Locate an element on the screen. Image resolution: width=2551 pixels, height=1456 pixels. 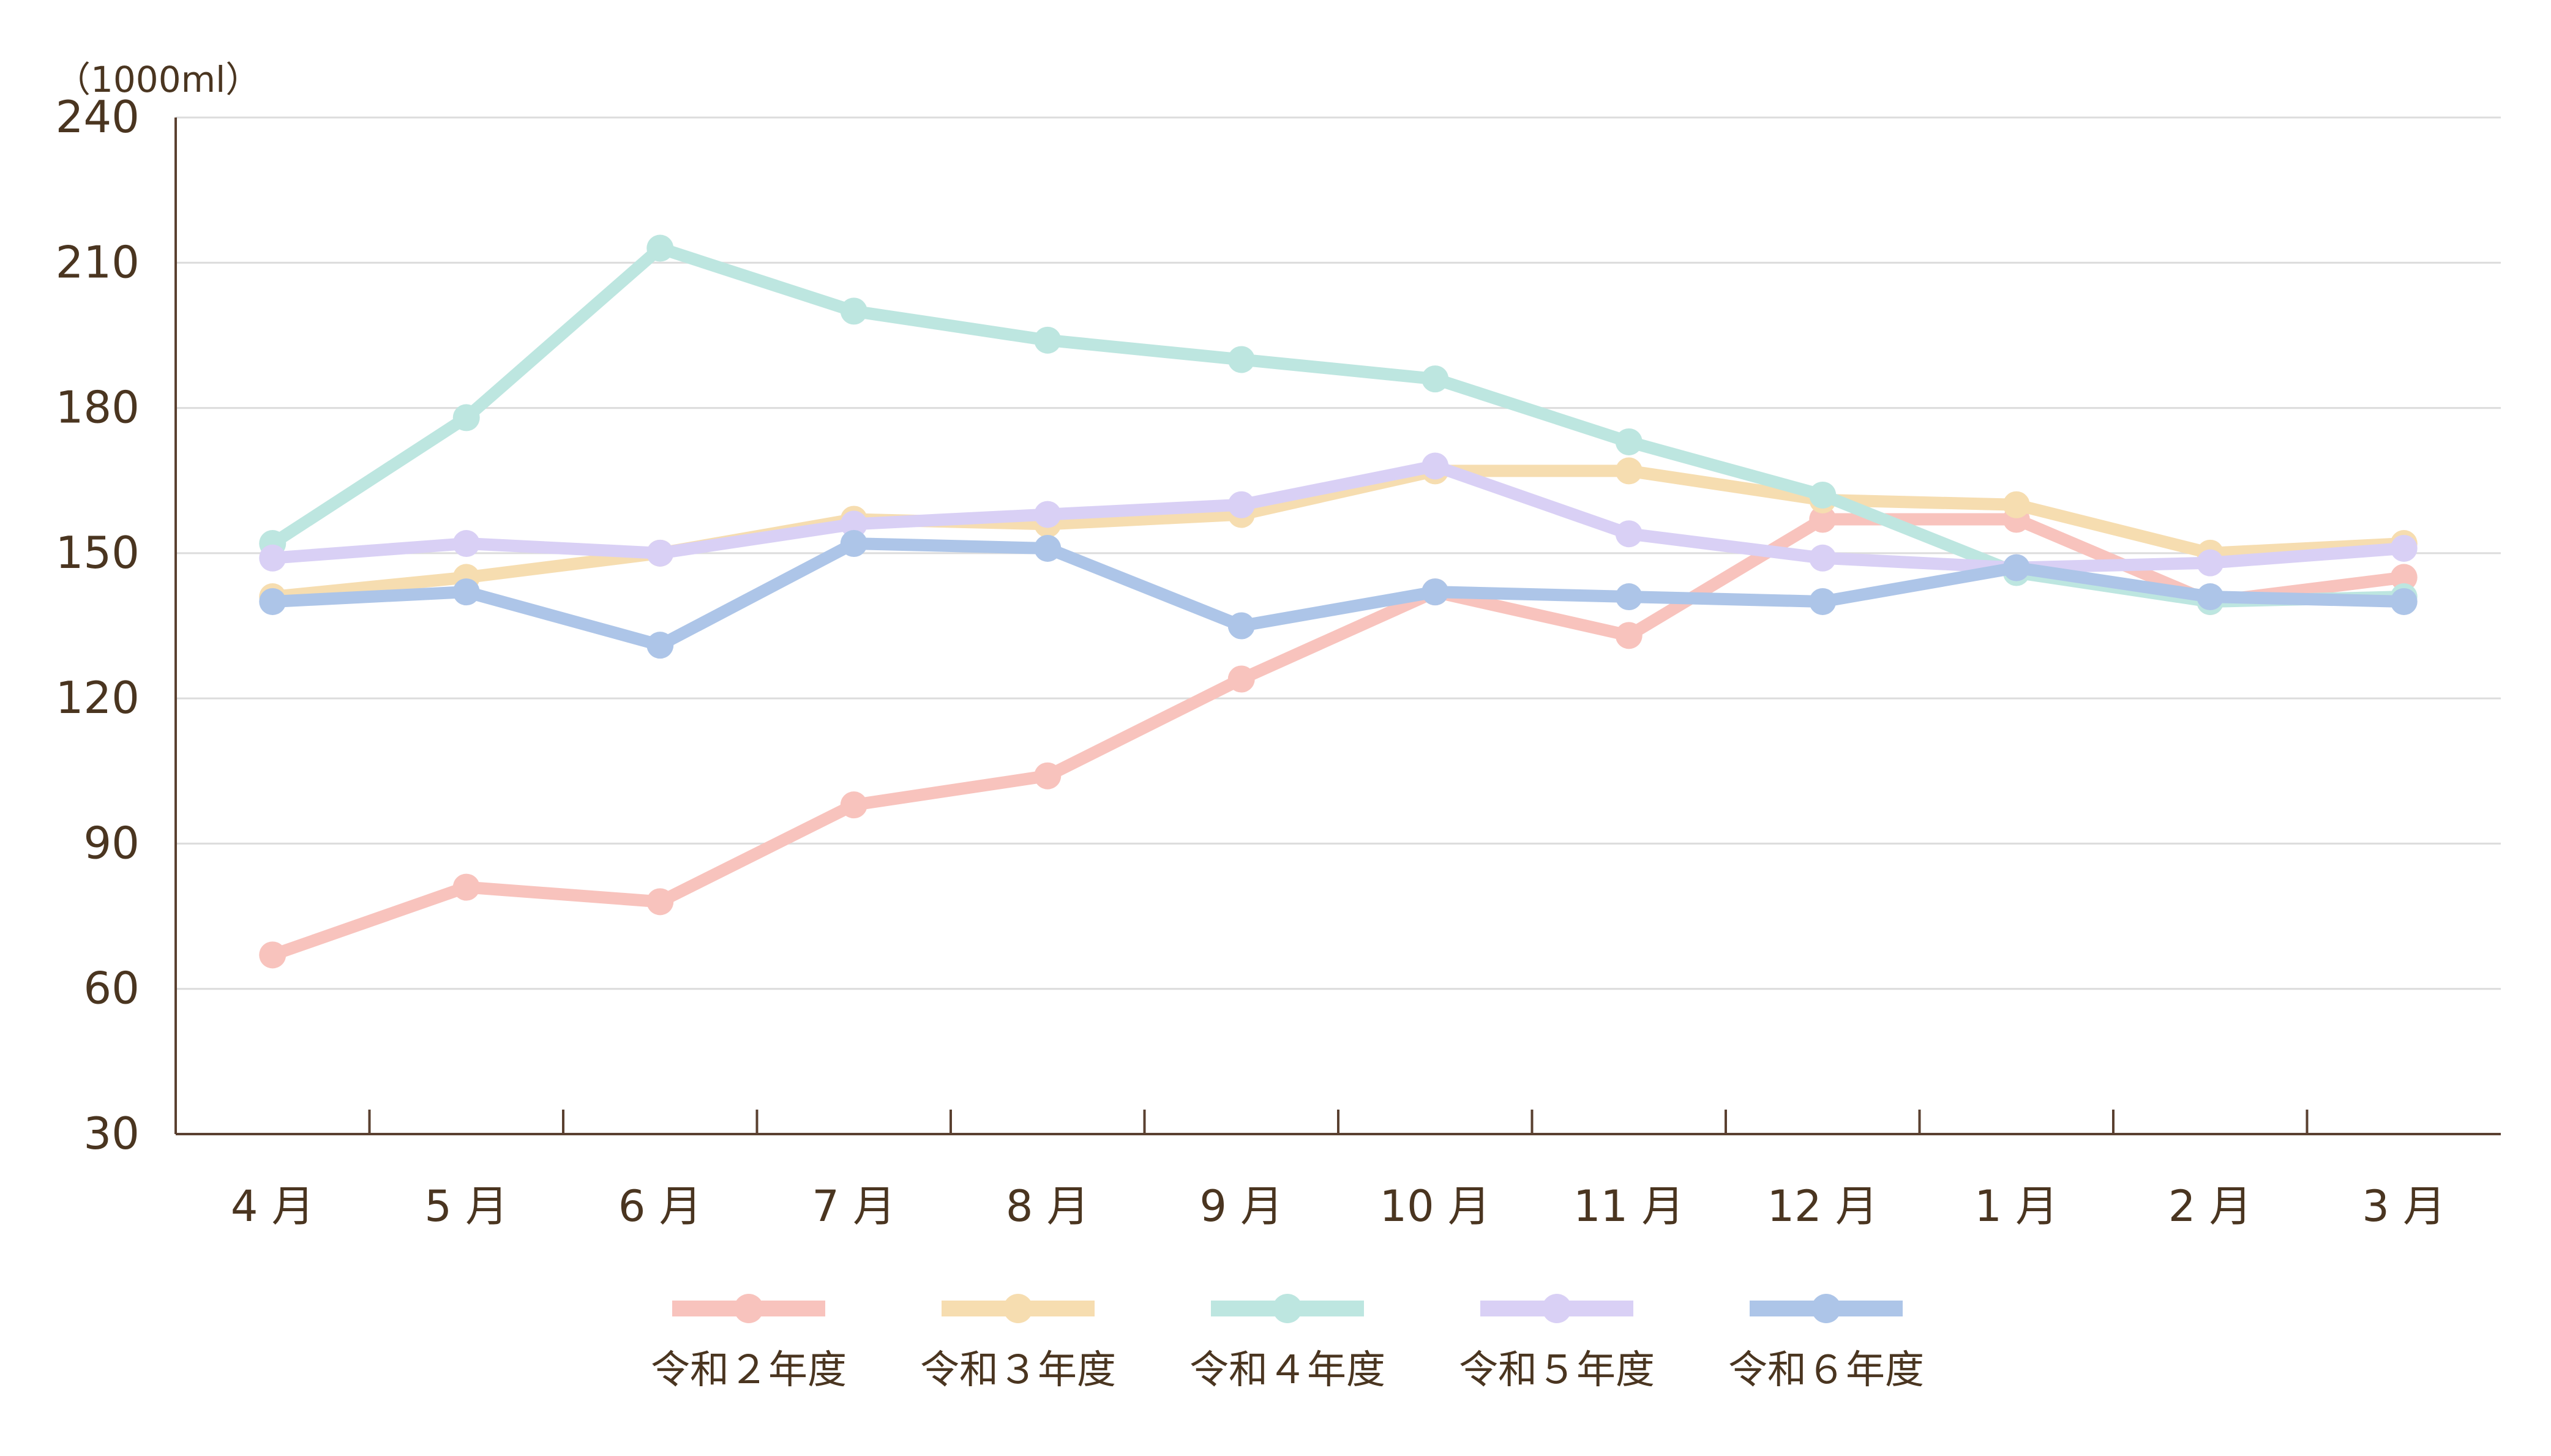
x-tick-label: 2 月 is located at coordinates (2210, 1206).